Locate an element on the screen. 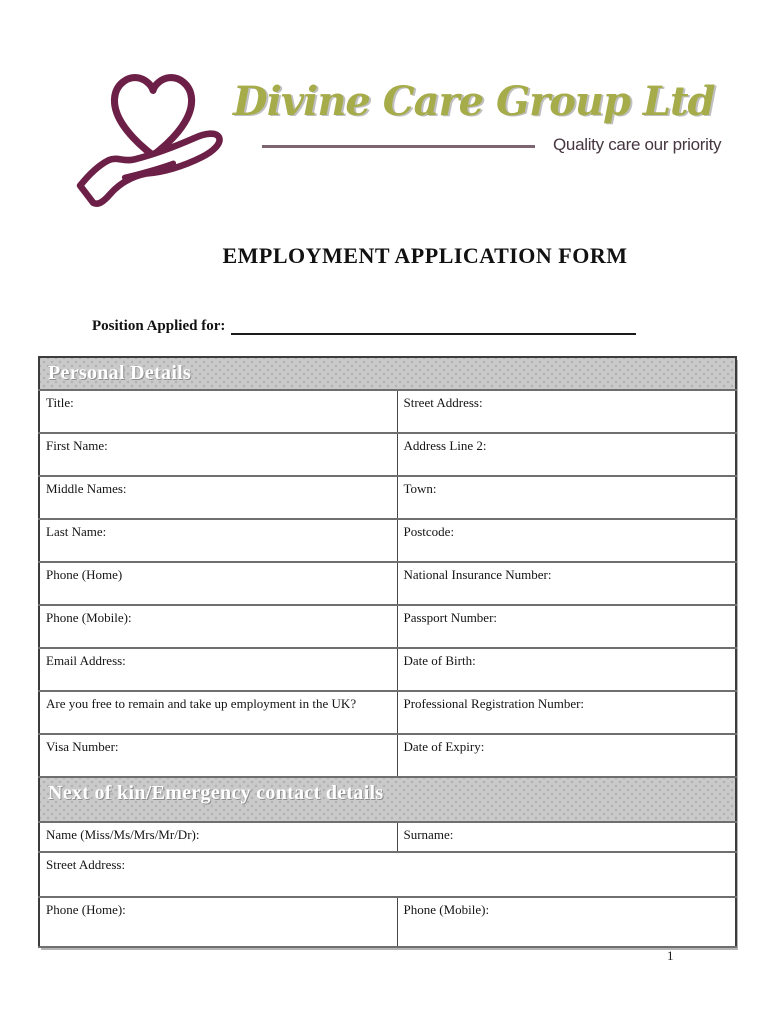  table-row: Email Address: Date of Birth: is located at coordinates (387, 669).